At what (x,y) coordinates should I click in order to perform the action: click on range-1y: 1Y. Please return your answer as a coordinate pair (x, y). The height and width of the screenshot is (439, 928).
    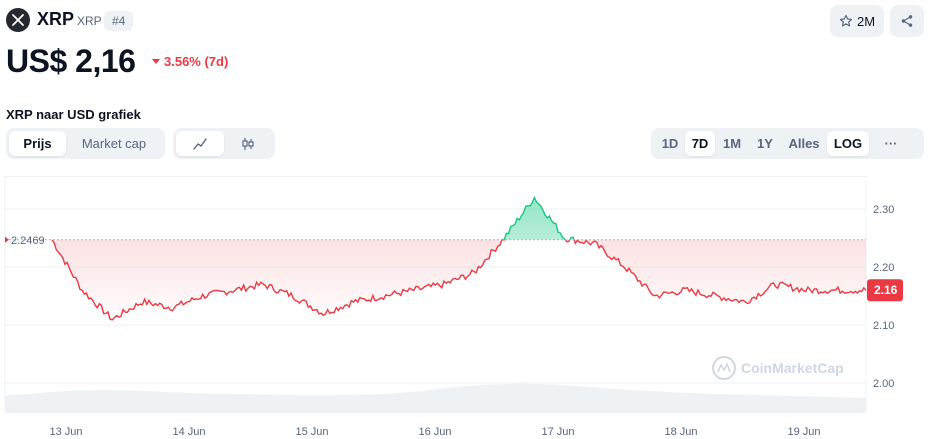
    Looking at the image, I should click on (765, 143).